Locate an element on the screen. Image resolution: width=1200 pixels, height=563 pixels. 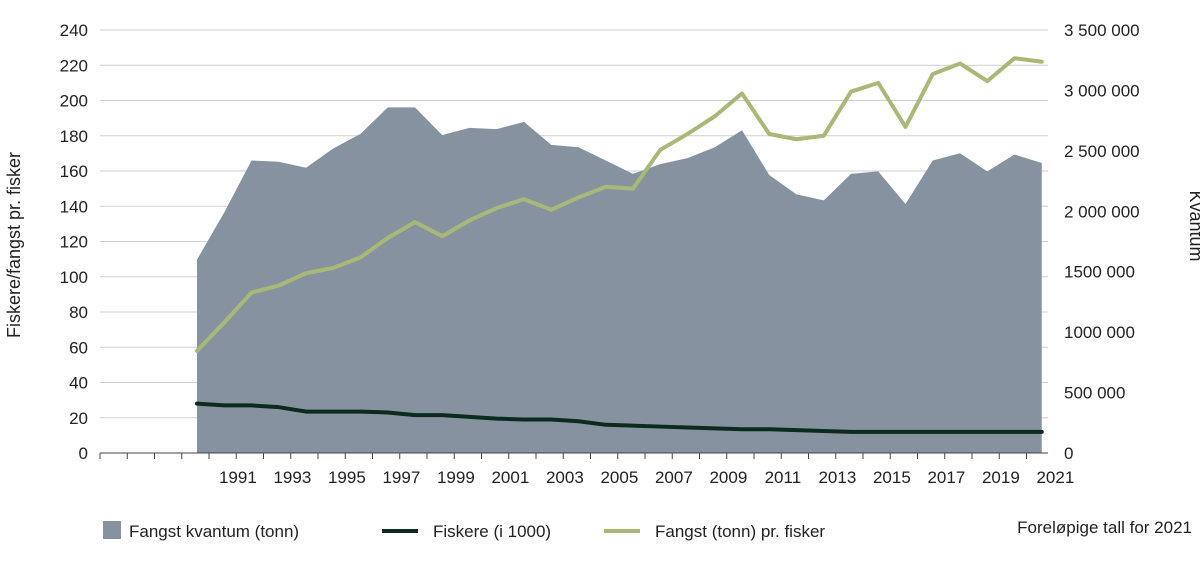
y-left-tick-label: 200 is located at coordinates (74, 101).